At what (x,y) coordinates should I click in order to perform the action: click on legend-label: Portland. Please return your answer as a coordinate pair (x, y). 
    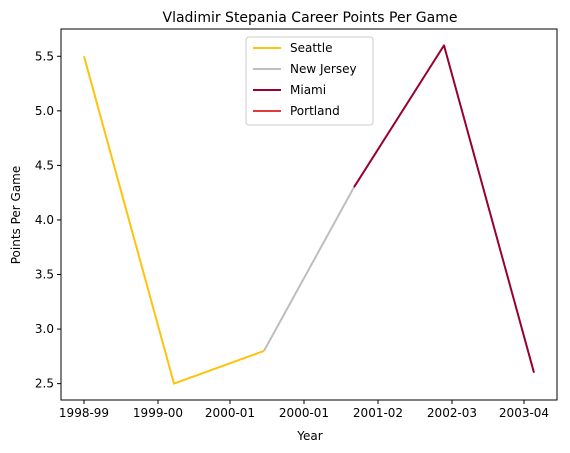
    Looking at the image, I should click on (315, 111).